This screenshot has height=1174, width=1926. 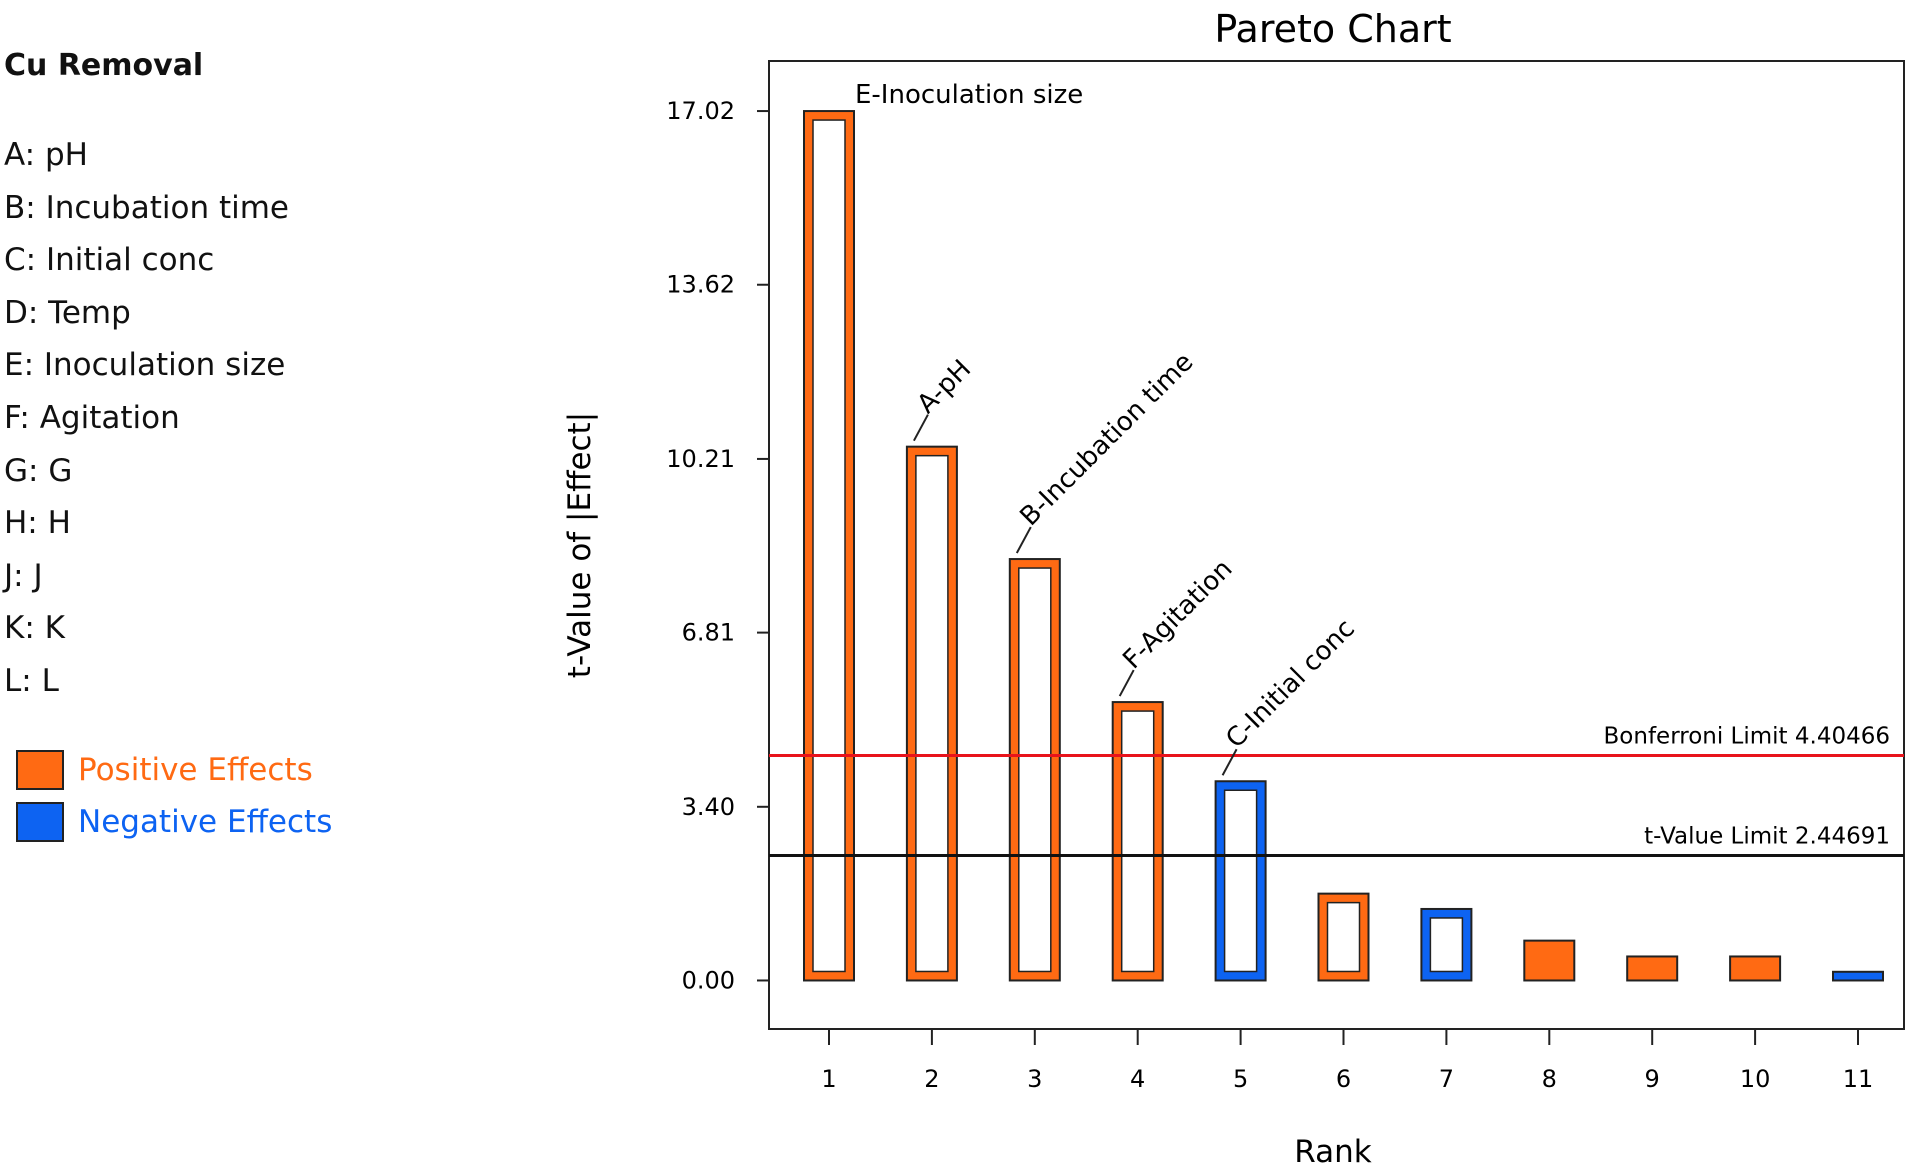 What do you see at coordinates (46, 155) in the screenshot?
I see `factor-item: A: pH` at bounding box center [46, 155].